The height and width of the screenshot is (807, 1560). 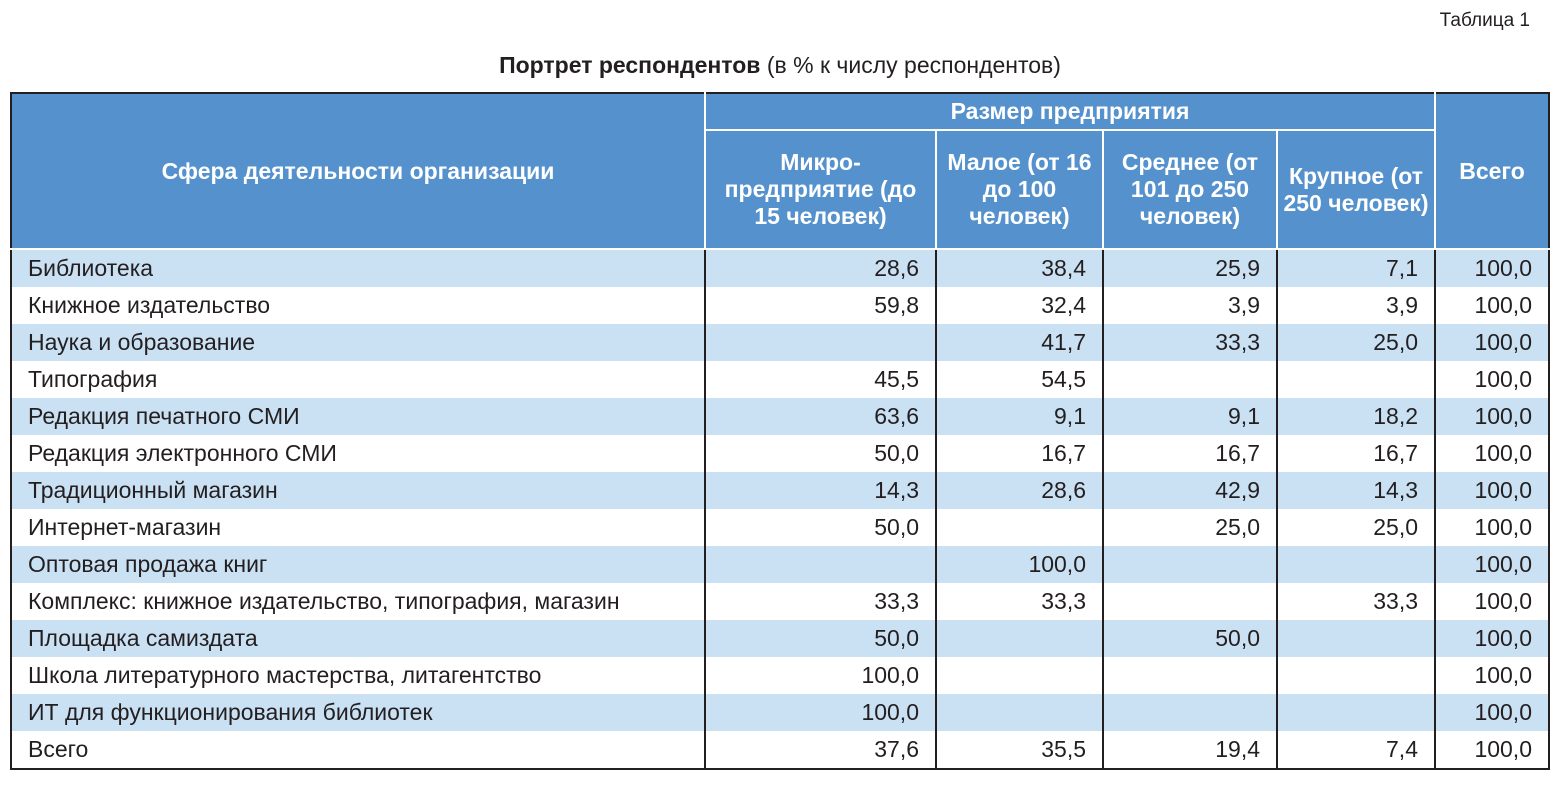 I want to click on cell-small: 28,6, so click(x=1019, y=490).